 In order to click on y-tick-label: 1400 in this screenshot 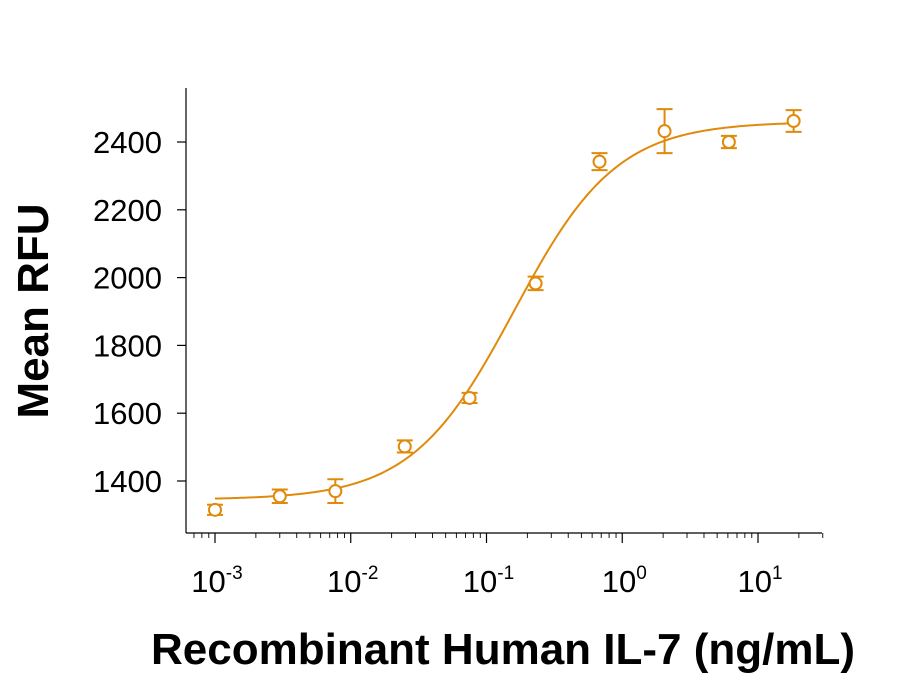, I will do `click(127, 481)`.